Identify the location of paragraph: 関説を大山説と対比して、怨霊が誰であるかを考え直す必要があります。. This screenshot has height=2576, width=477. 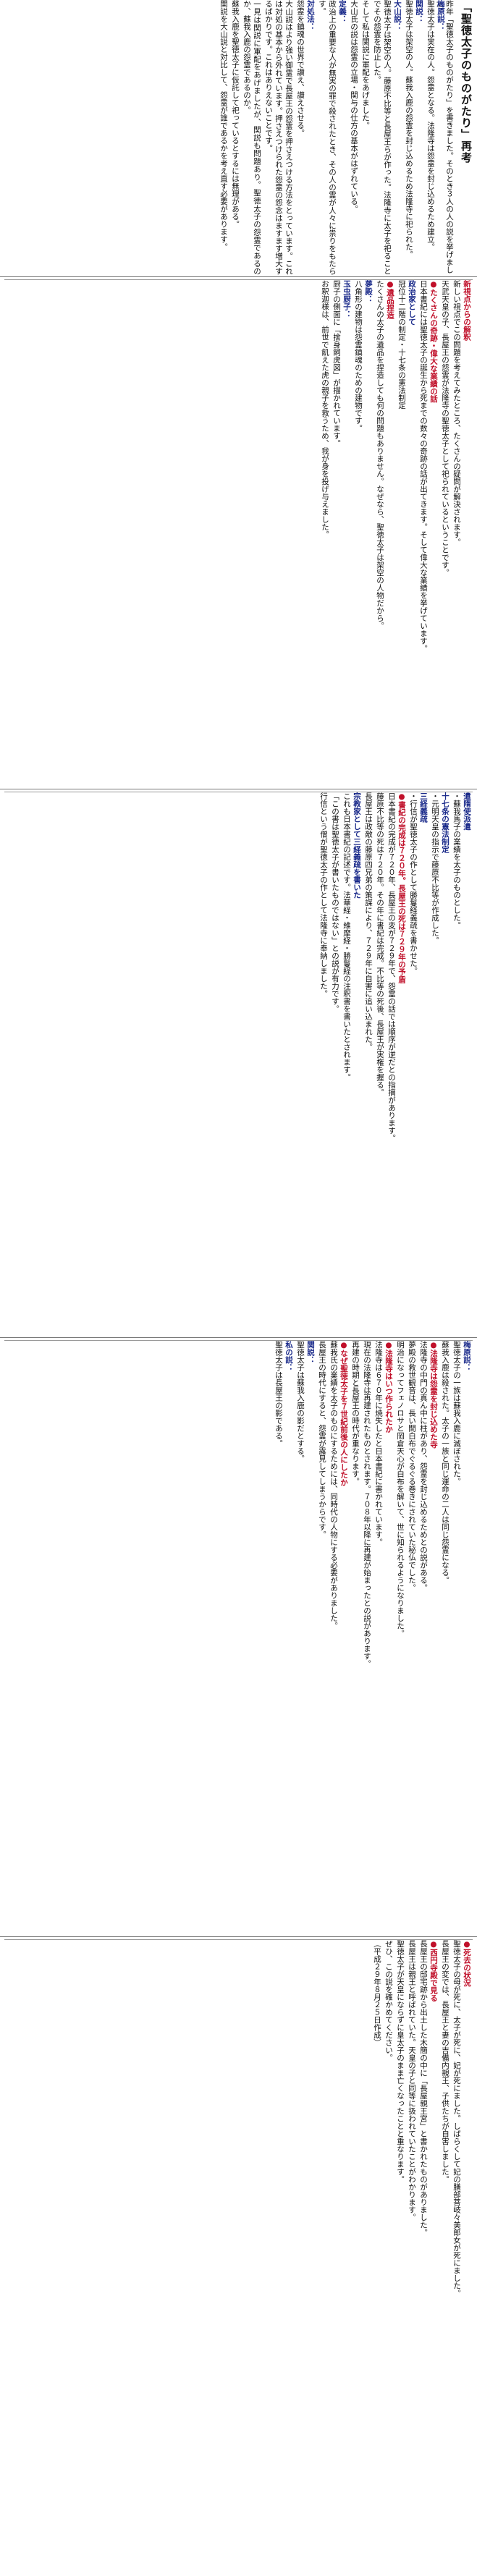
(223, 137).